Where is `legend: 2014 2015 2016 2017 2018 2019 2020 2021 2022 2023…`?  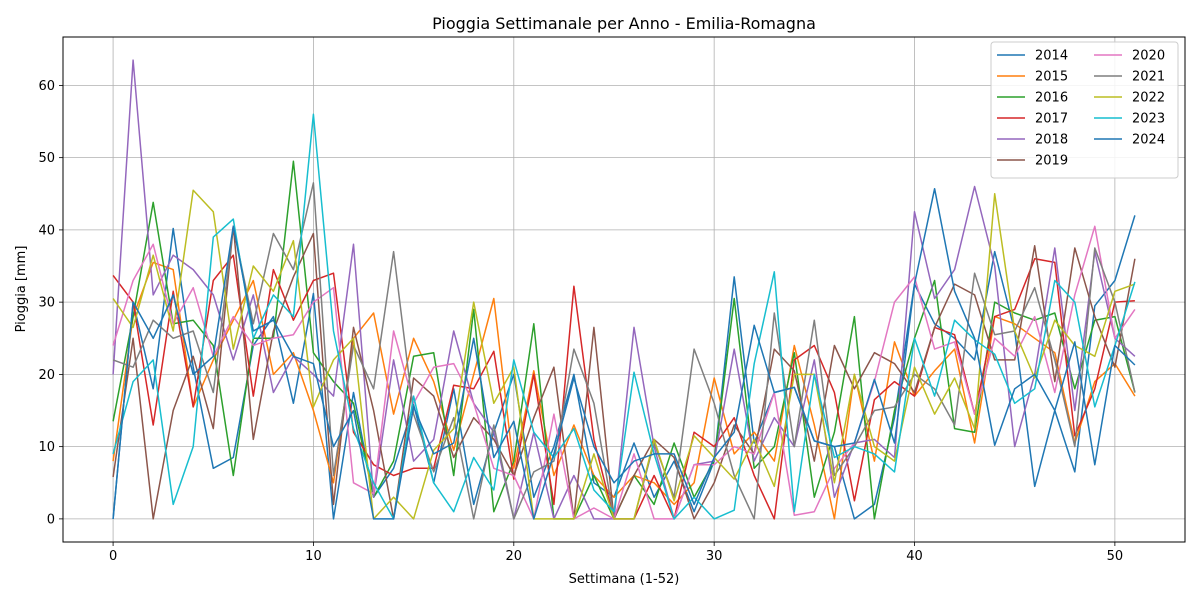 legend: 2014 2015 2016 2017 2018 2019 2020 2021 2022 2023… is located at coordinates (1084, 110).